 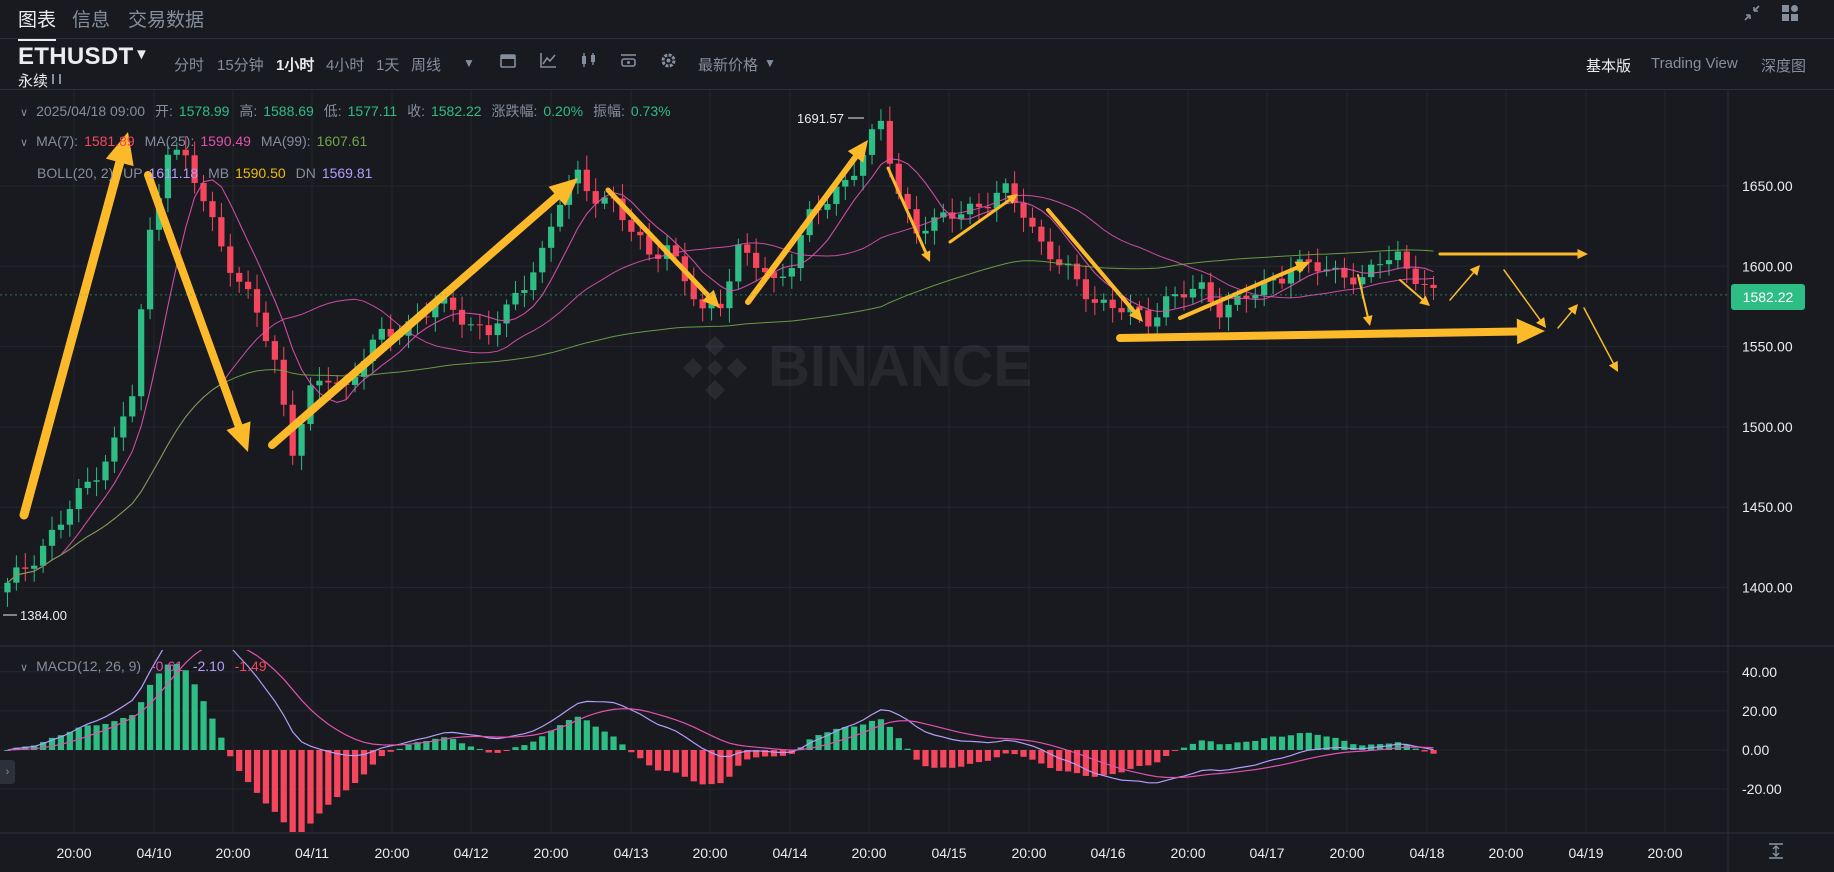 I want to click on scale-reset-icon, so click(x=1776, y=853).